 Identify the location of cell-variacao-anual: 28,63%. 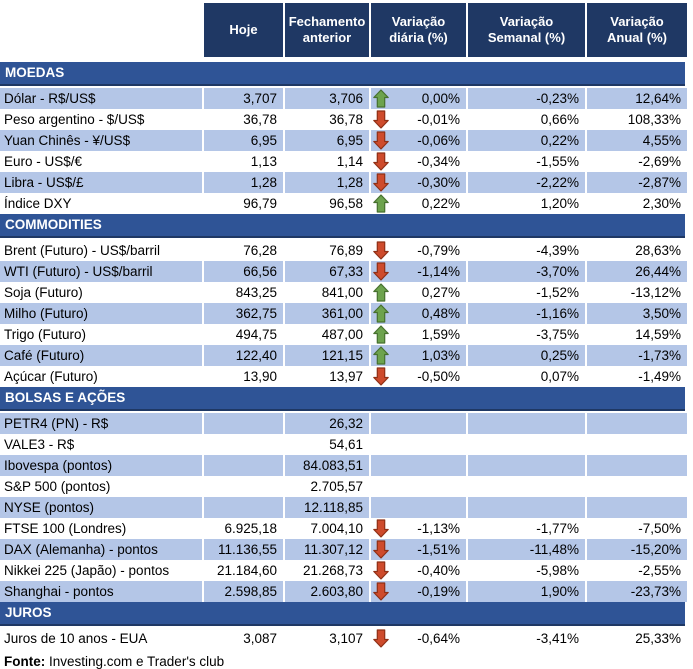
(637, 250).